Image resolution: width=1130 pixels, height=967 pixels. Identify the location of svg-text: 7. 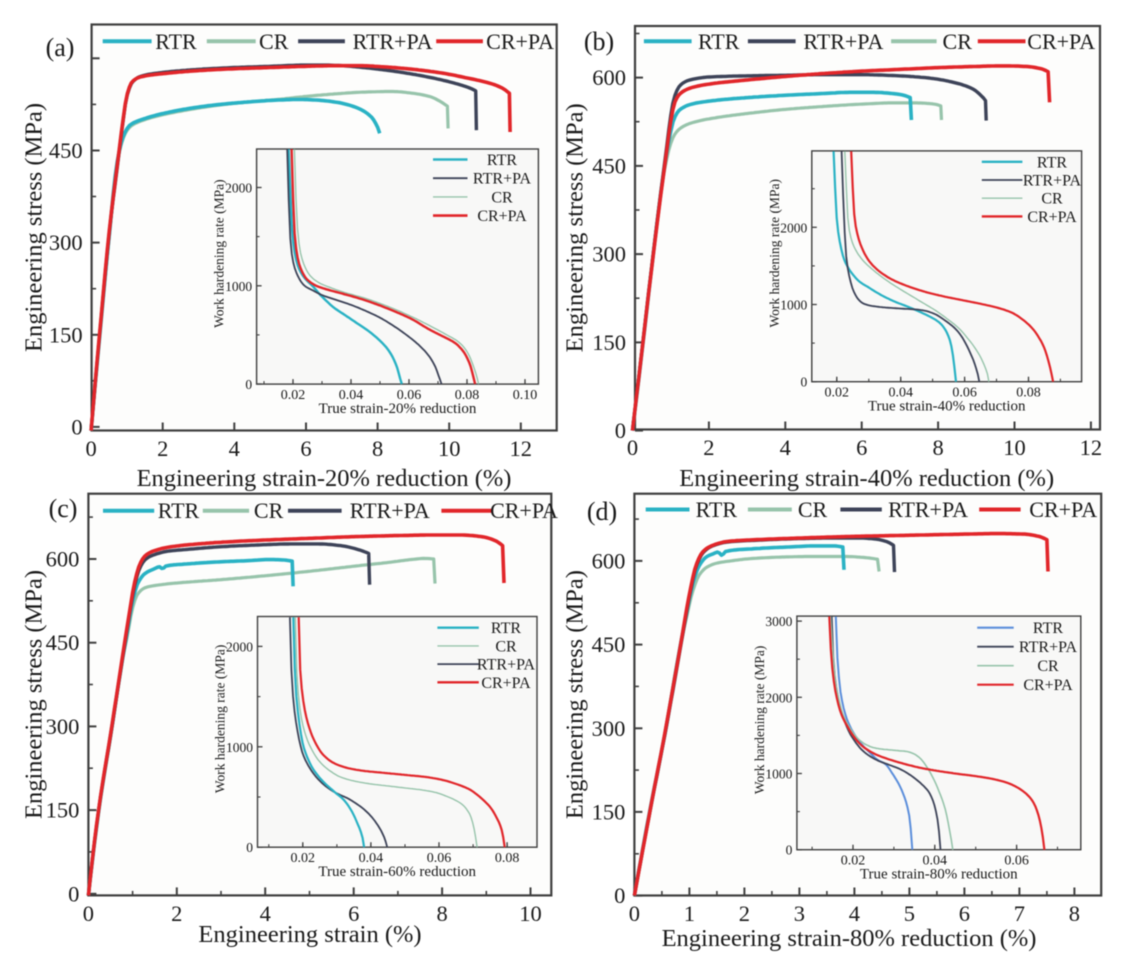
(1019, 913).